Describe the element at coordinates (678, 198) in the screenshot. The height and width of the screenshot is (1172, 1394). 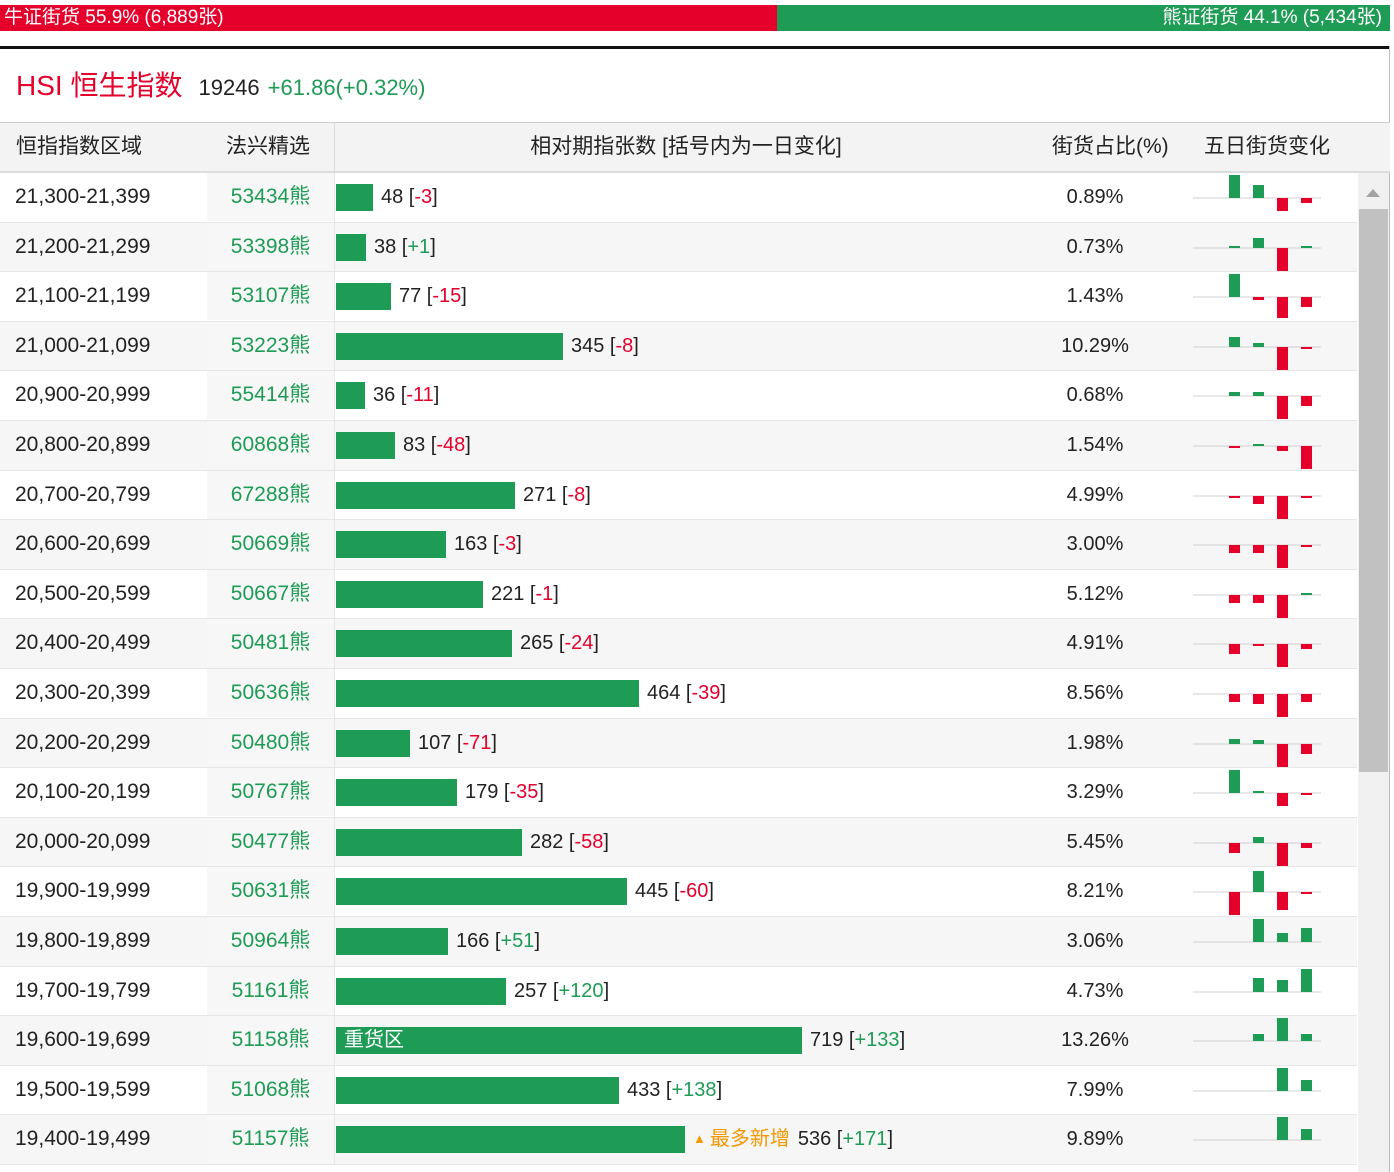
I see `table-row: 21,300-21,399 53434熊 48 [-3] 0.89%` at that location.